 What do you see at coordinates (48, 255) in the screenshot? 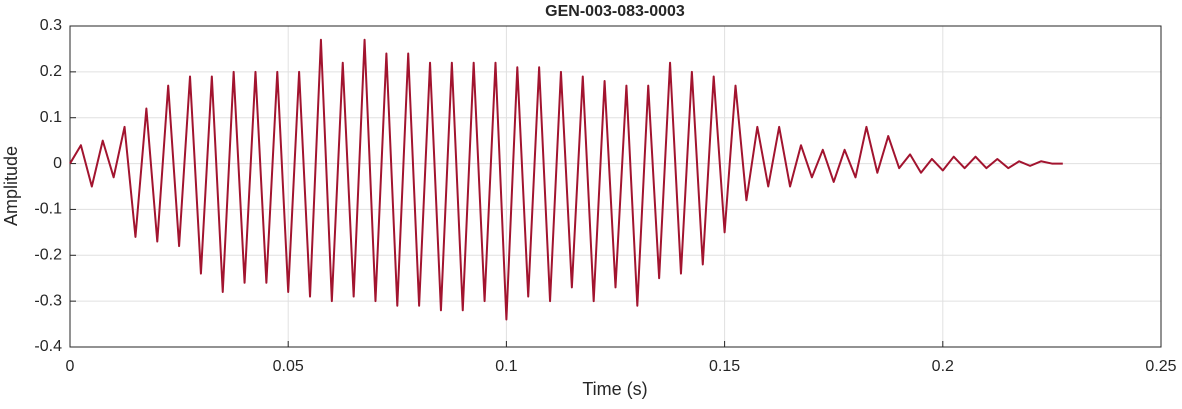
I see `y-tick-label: -0.2` at bounding box center [48, 255].